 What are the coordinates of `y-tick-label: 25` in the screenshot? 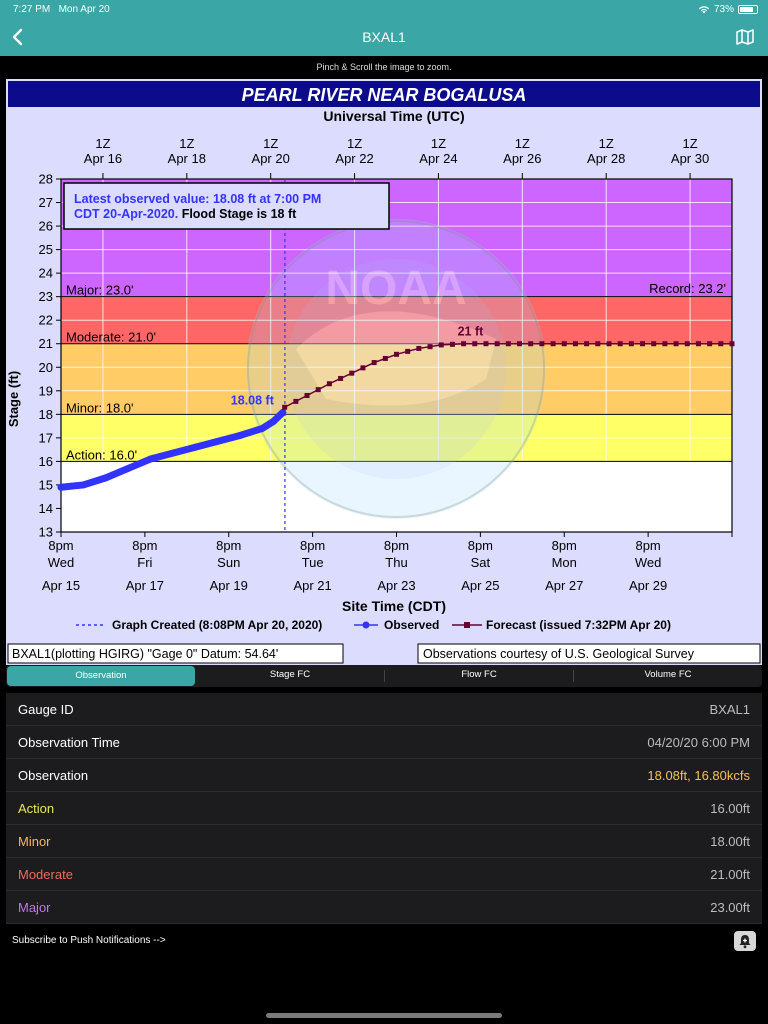 It's located at (46, 249).